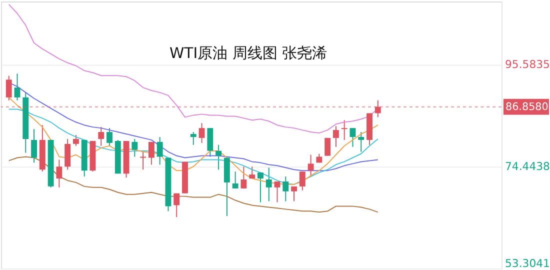 The image size is (550, 270). Describe the element at coordinates (527, 65) in the screenshot. I see `y-tick-label: 95.5835` at that location.